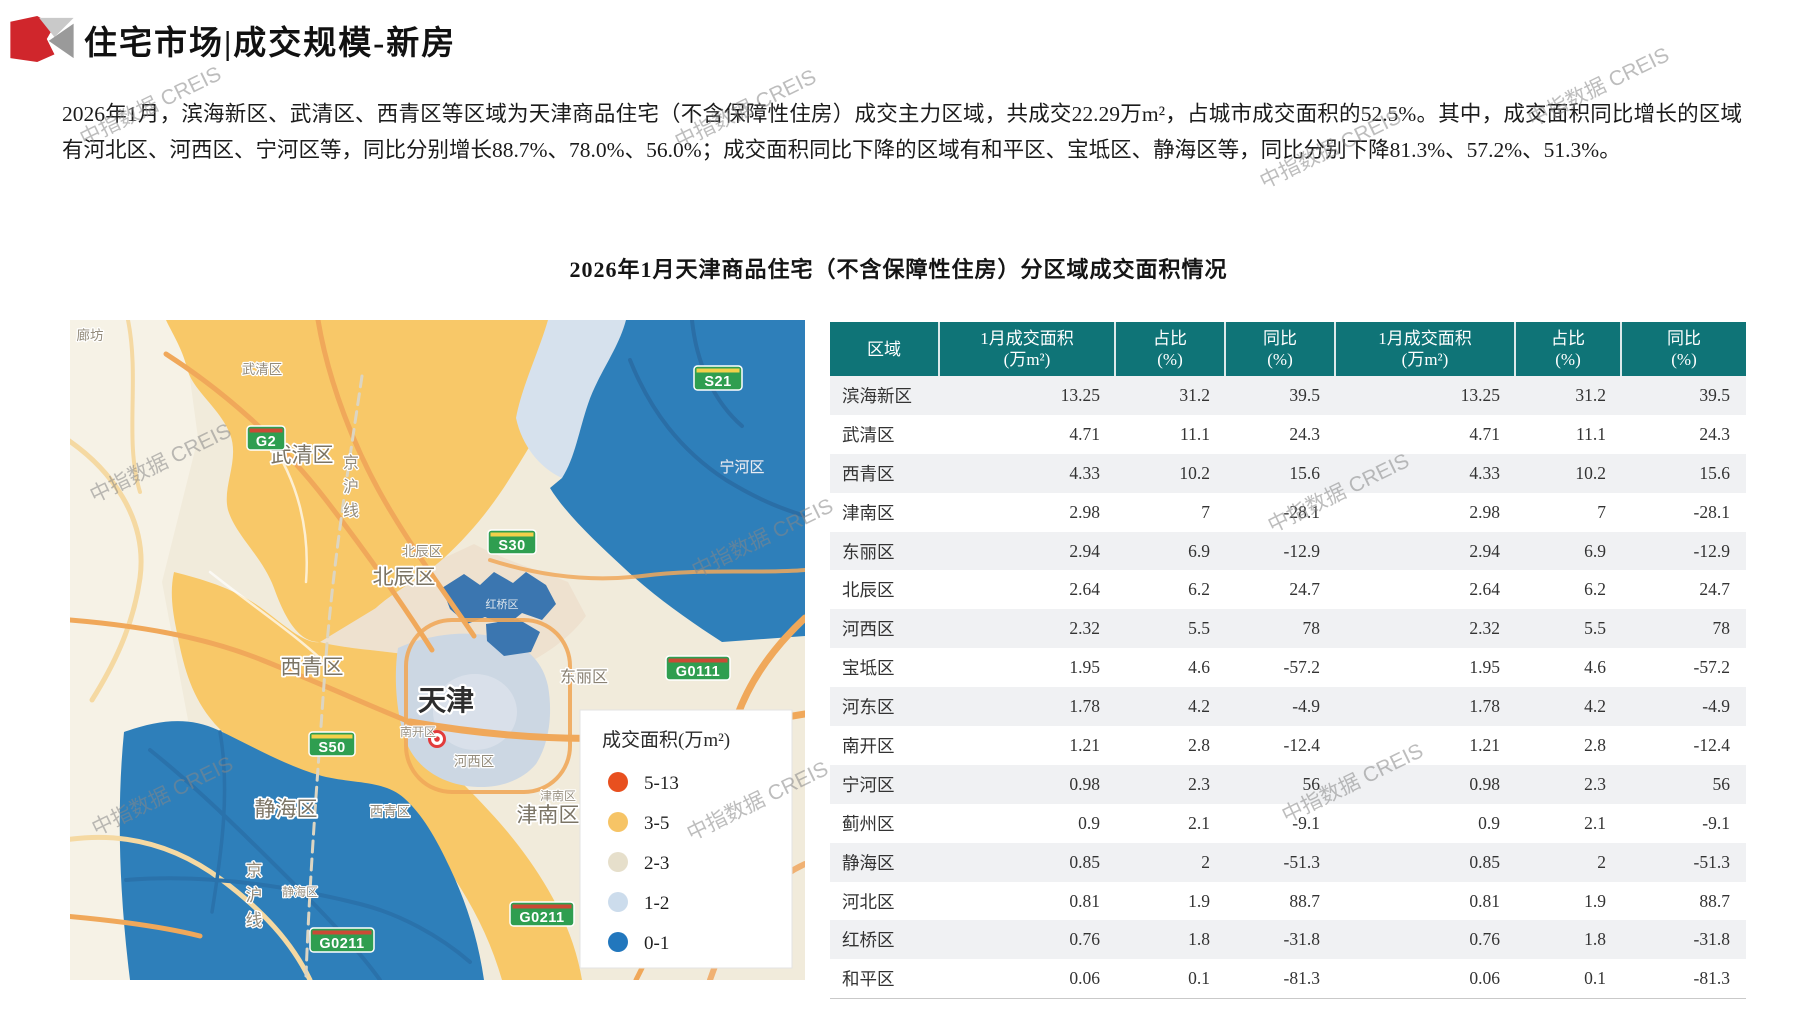  Describe the element at coordinates (717, 382) in the screenshot. I see `svg-text: S21` at that location.